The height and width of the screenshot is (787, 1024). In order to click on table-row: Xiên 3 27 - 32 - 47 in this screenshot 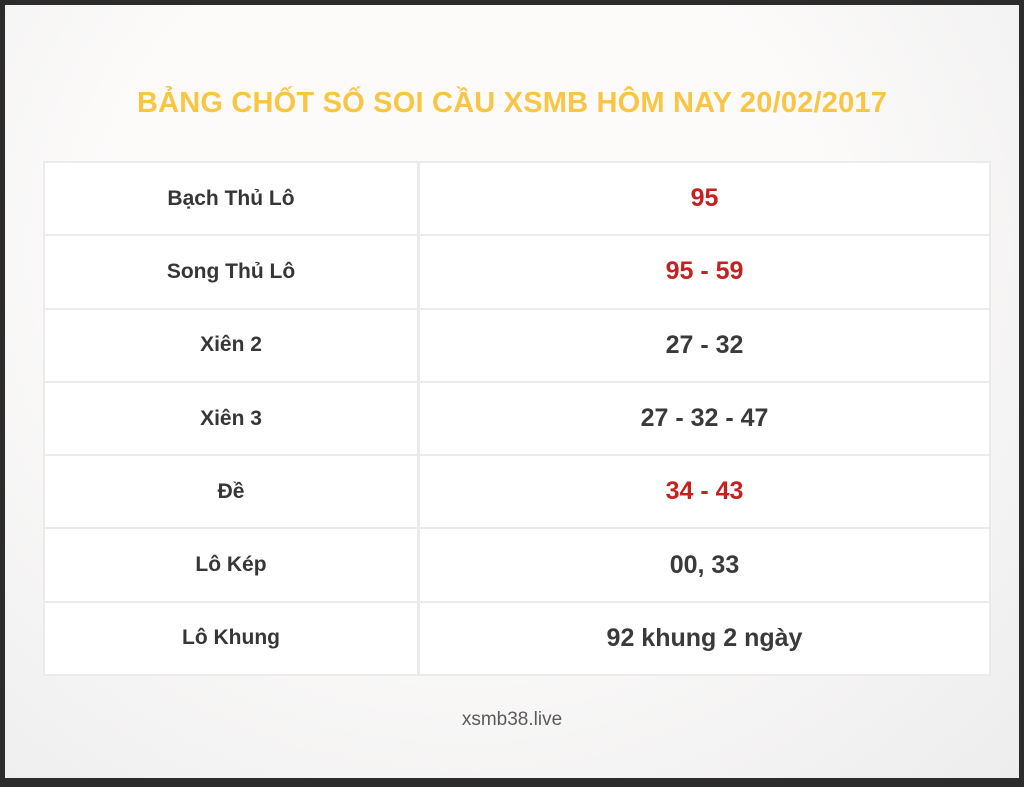, I will do `click(517, 419)`.